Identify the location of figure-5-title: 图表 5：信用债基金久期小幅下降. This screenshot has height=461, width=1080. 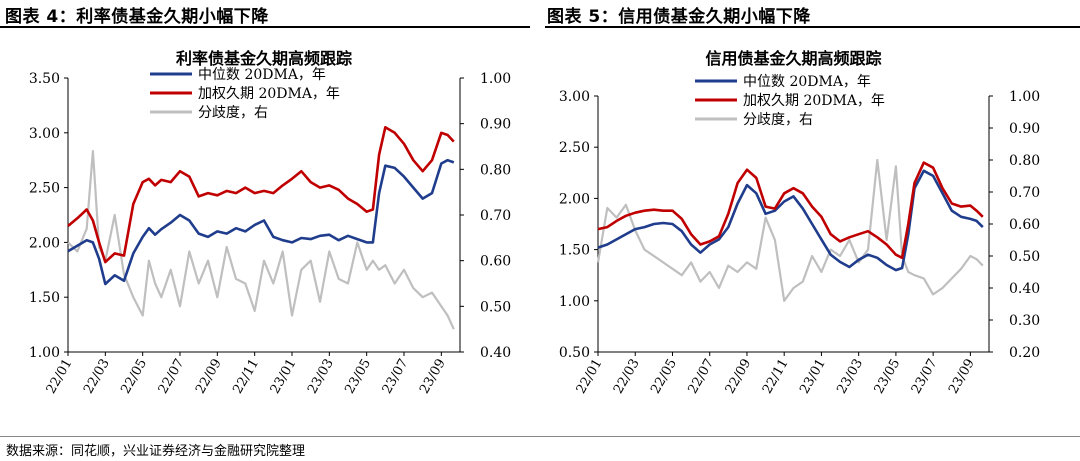
(679, 17).